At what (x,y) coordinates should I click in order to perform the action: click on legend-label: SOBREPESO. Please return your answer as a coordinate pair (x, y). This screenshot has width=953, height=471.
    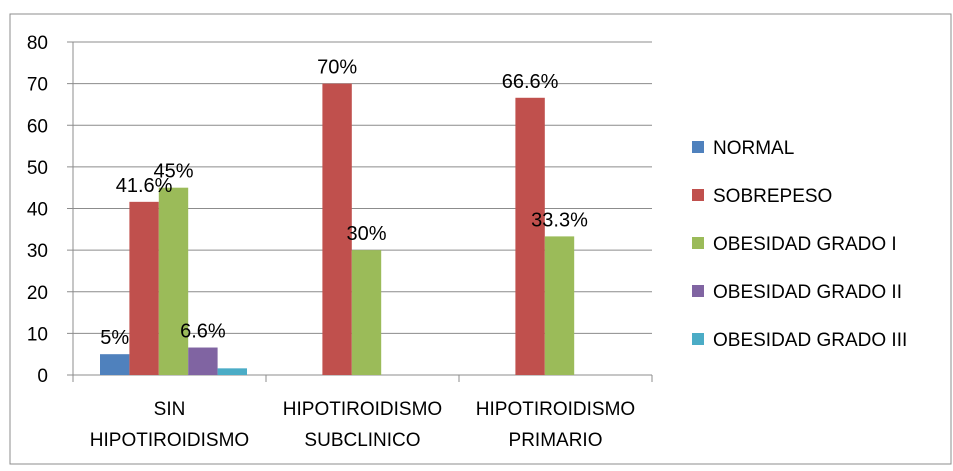
    Looking at the image, I should click on (772, 196).